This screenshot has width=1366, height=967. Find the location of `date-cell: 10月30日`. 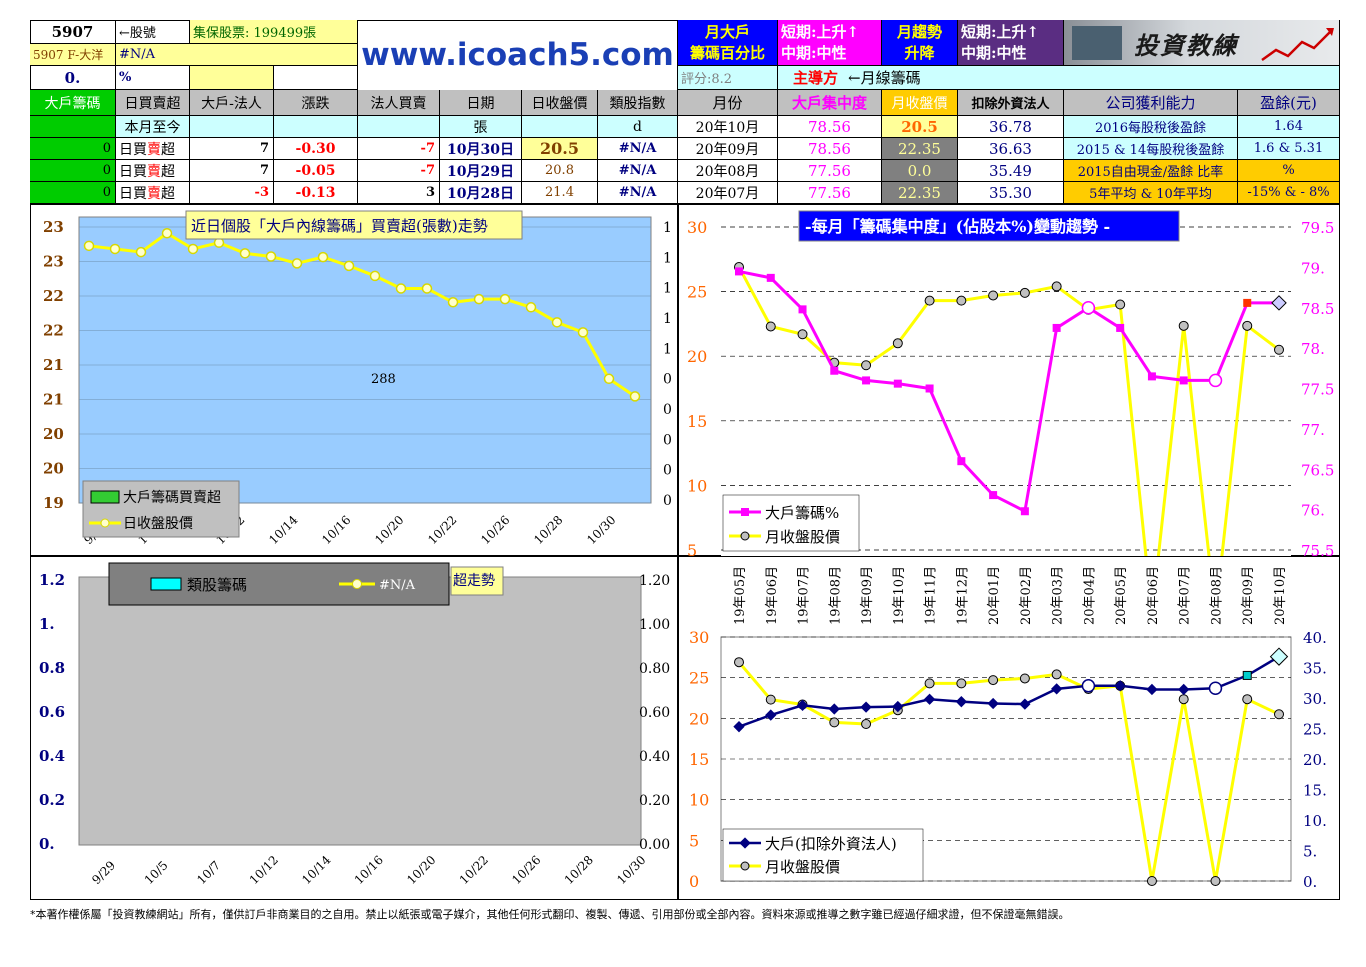

date-cell: 10月30日 is located at coordinates (481, 149).